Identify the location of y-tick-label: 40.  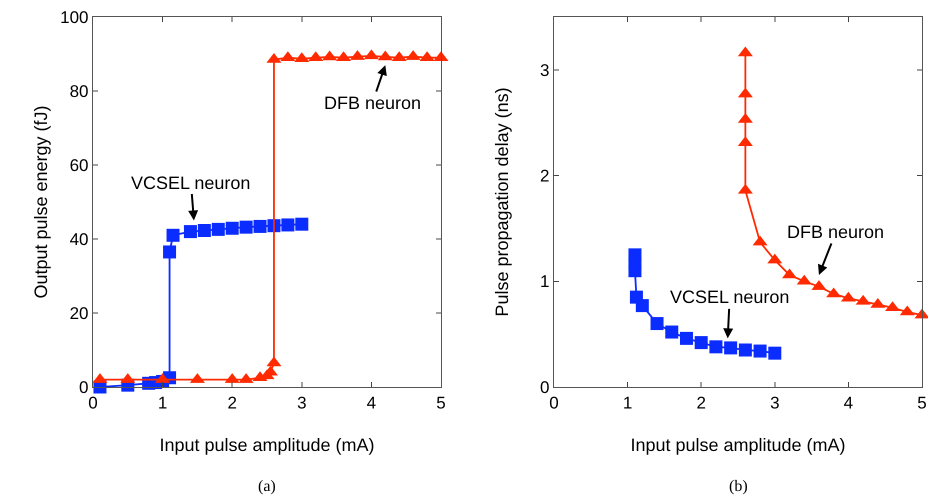
(79, 239).